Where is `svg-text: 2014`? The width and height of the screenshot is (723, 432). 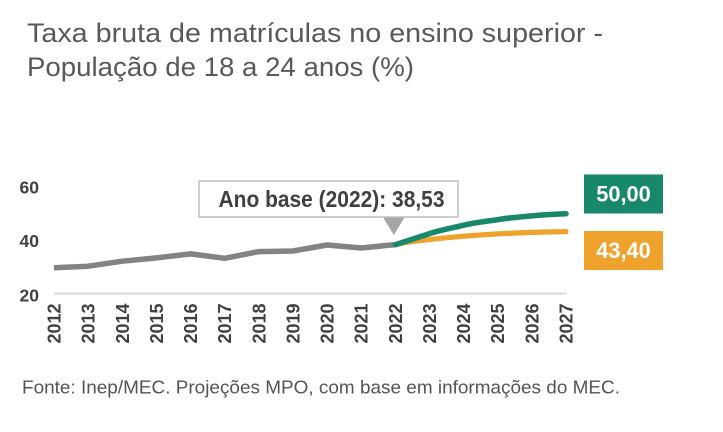
svg-text: 2014 is located at coordinates (123, 323).